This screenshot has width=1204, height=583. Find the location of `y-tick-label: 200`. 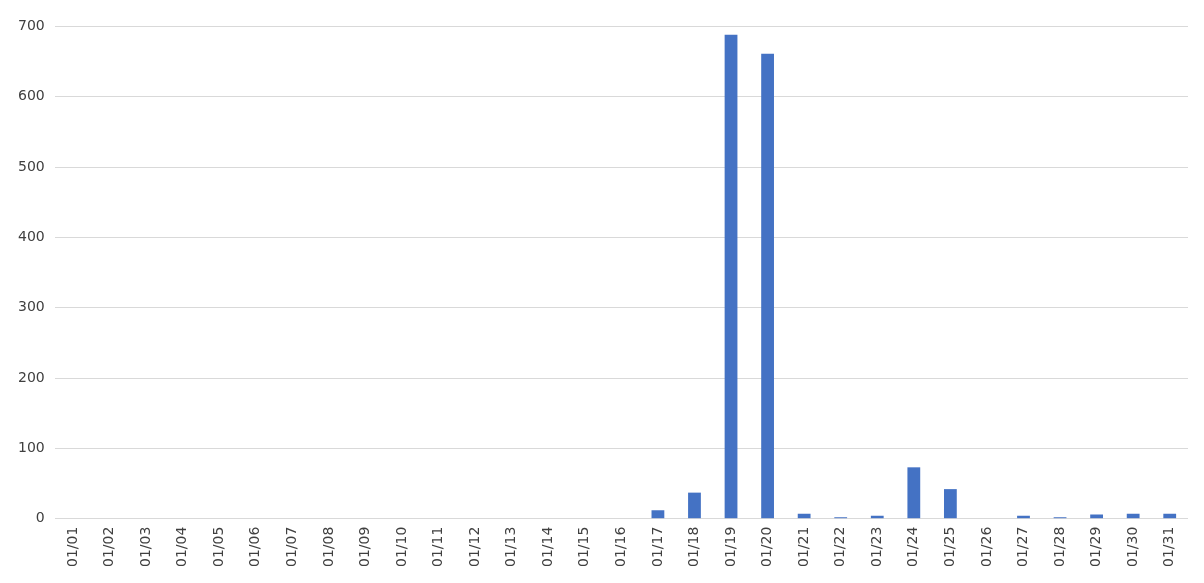

y-tick-label: 200 is located at coordinates (31, 376).